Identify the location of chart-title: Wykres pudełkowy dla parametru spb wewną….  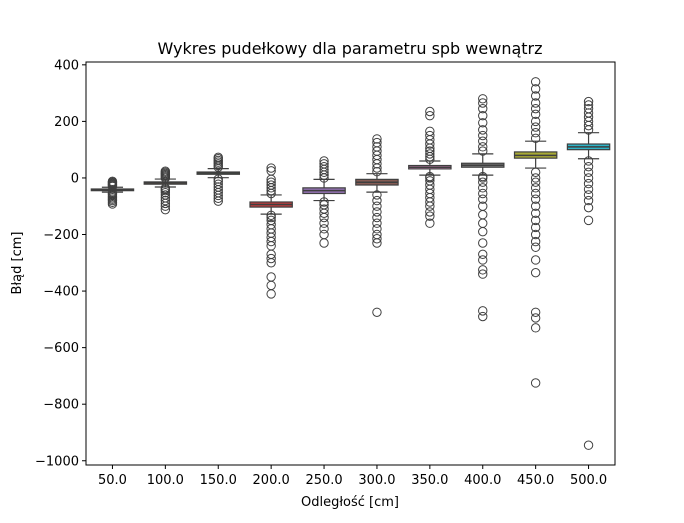
(349, 48).